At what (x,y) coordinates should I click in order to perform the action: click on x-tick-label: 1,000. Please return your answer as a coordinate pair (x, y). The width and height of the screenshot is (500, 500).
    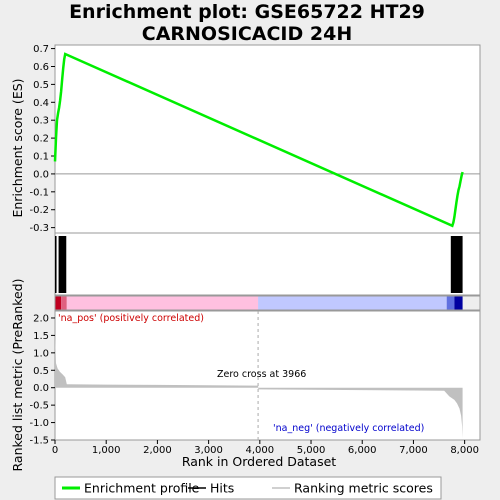
    Looking at the image, I should click on (106, 450).